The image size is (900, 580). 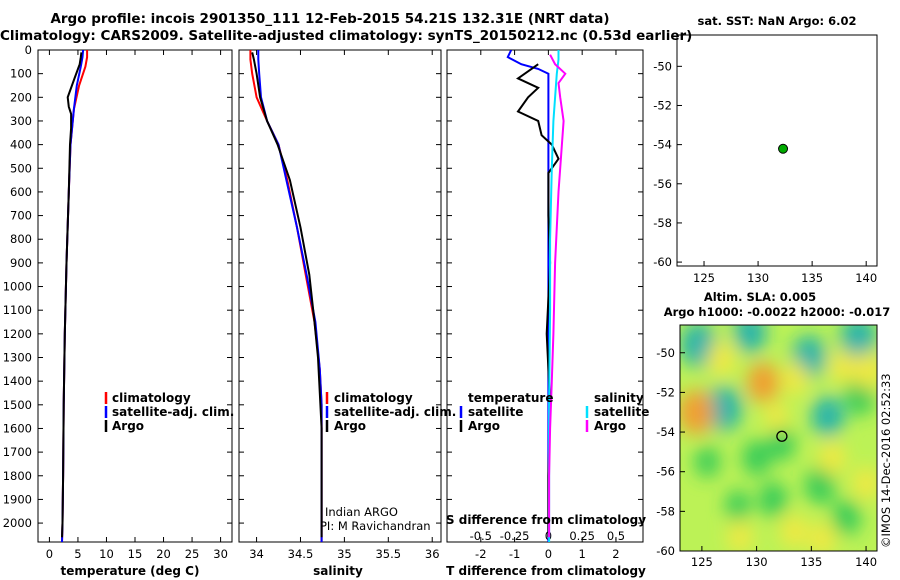 I want to click on x-tick-label: -2, so click(x=480, y=554).